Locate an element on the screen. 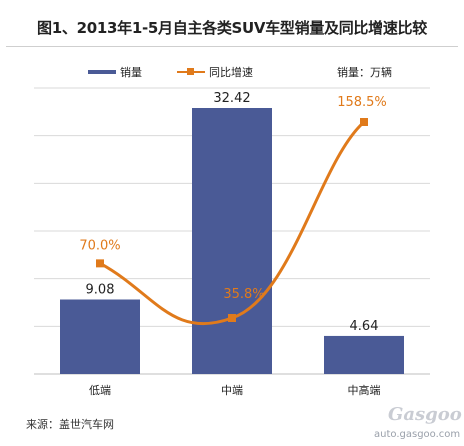 The image size is (464, 446). watermark-url: auto.gasgoo.com is located at coordinates (417, 434).